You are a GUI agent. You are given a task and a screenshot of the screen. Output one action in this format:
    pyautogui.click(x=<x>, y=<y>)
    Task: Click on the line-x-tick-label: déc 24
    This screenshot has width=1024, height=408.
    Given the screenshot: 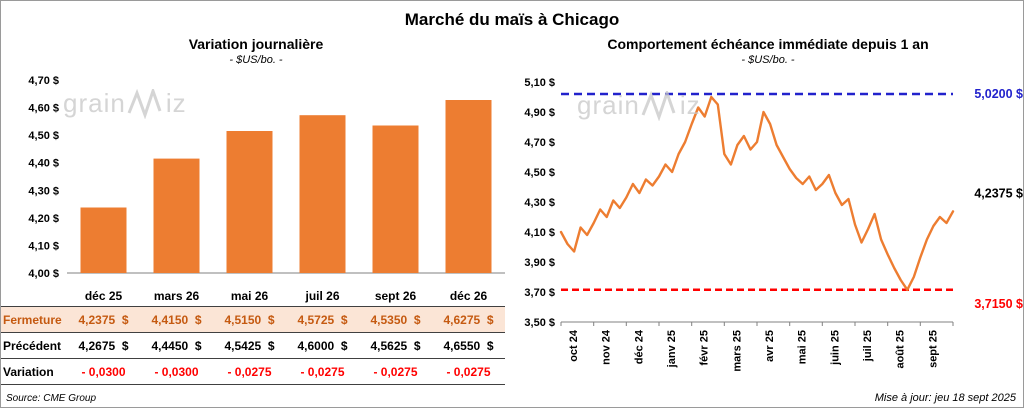 What is the action you would take?
    pyautogui.click(x=639, y=346)
    